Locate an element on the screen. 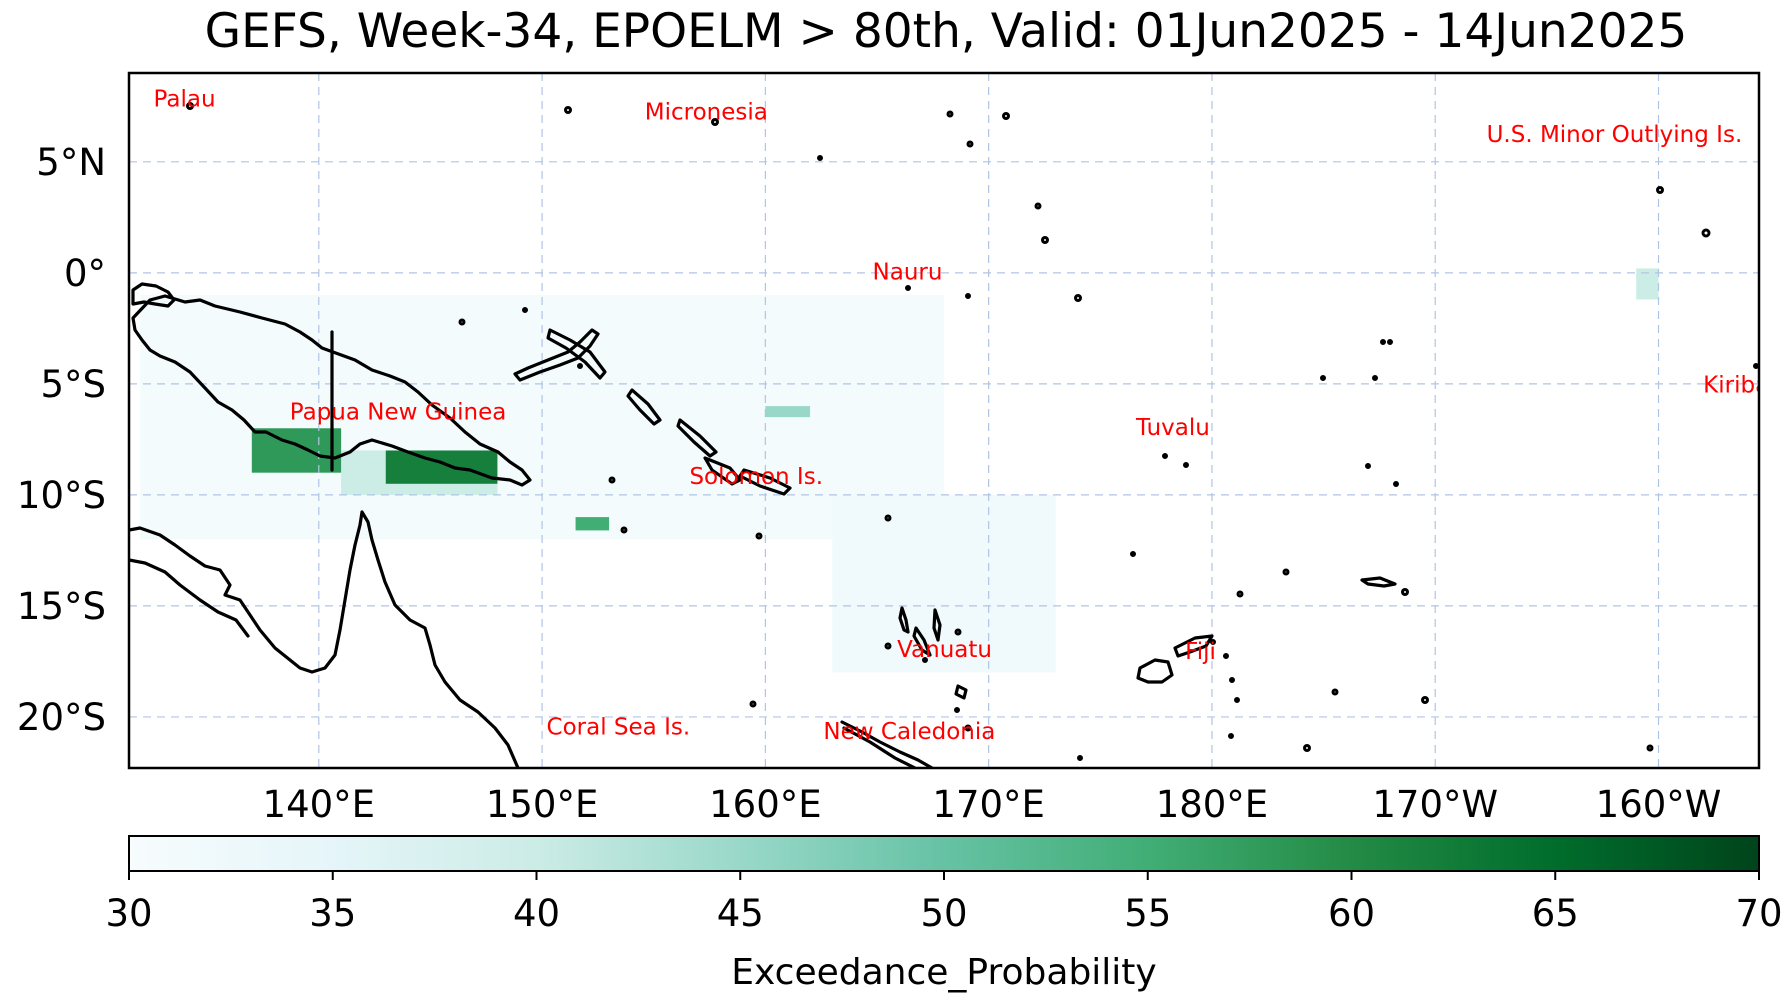 This screenshot has width=1790, height=1004. latitude-ticks: 5°N 0° 5°S 10°S 15°S 20°S is located at coordinates (61, 440).